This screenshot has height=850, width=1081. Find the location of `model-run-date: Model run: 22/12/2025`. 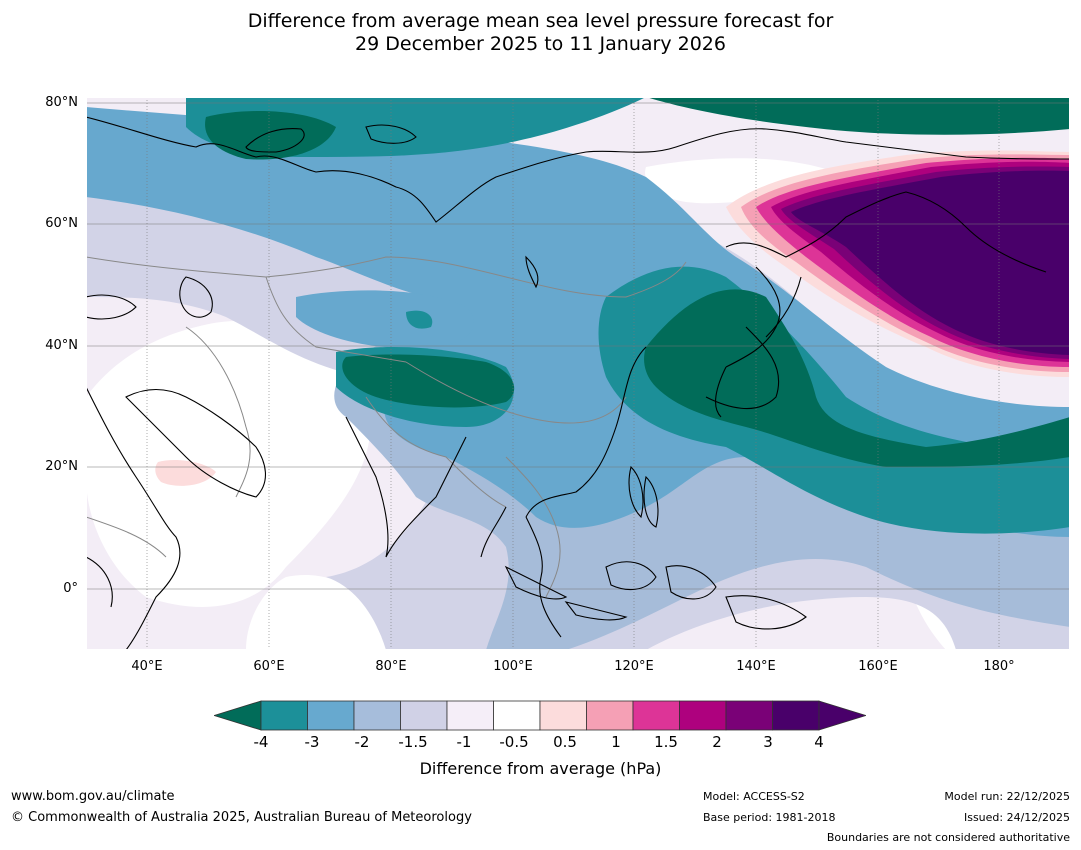

model-run-date: Model run: 22/12/2025 is located at coordinates (1007, 796).